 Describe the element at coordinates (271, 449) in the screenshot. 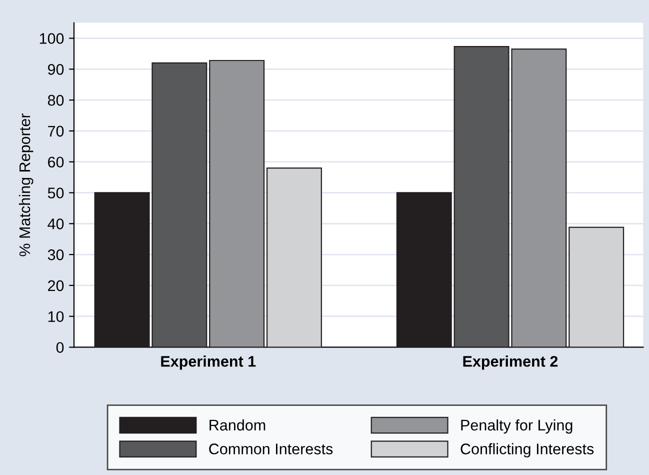

I see `legend-label: Common Interests` at that location.